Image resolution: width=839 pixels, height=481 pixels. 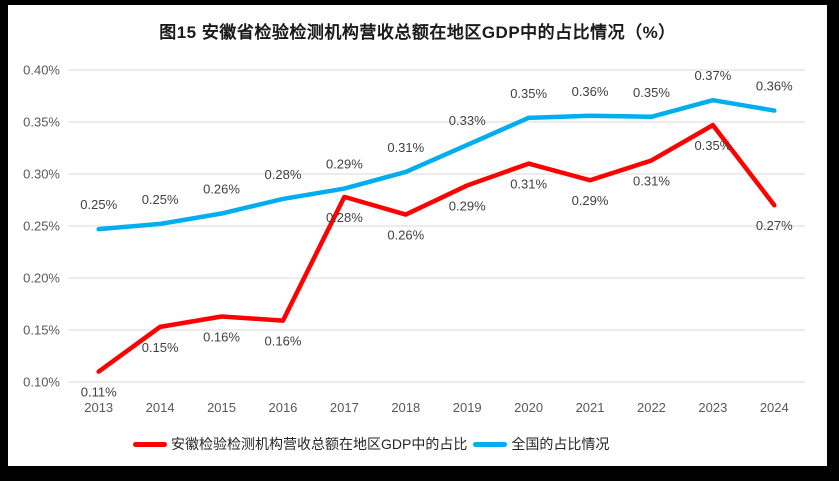 What do you see at coordinates (528, 407) in the screenshot?
I see `x-axis-tick-label: 2020` at bounding box center [528, 407].